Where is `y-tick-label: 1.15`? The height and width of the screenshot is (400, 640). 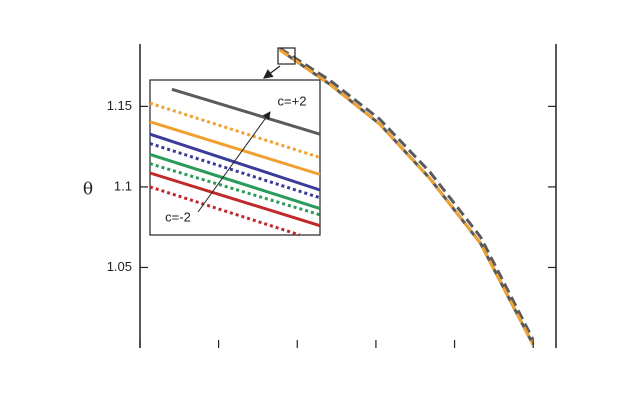 y-tick-label: 1.15 is located at coordinates (119, 105).